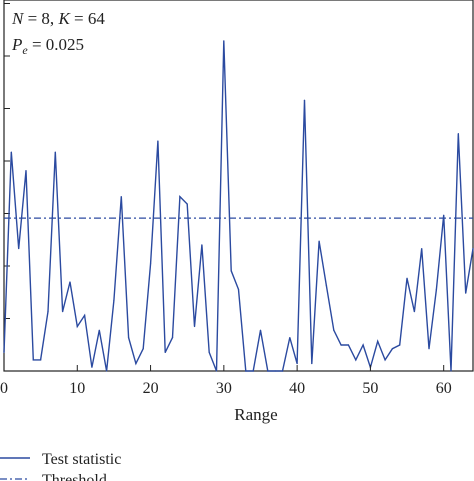 Image resolution: width=474 pixels, height=481 pixels. I want to click on x-tick-label: 50, so click(370, 388).